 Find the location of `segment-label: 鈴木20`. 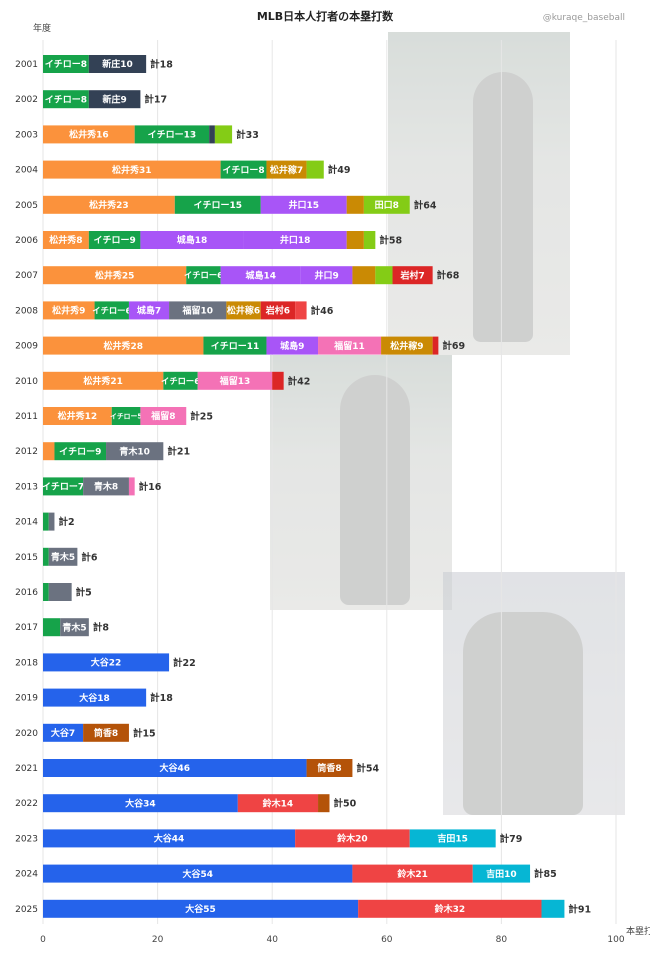

segment-label: 鈴木20 is located at coordinates (352, 839).